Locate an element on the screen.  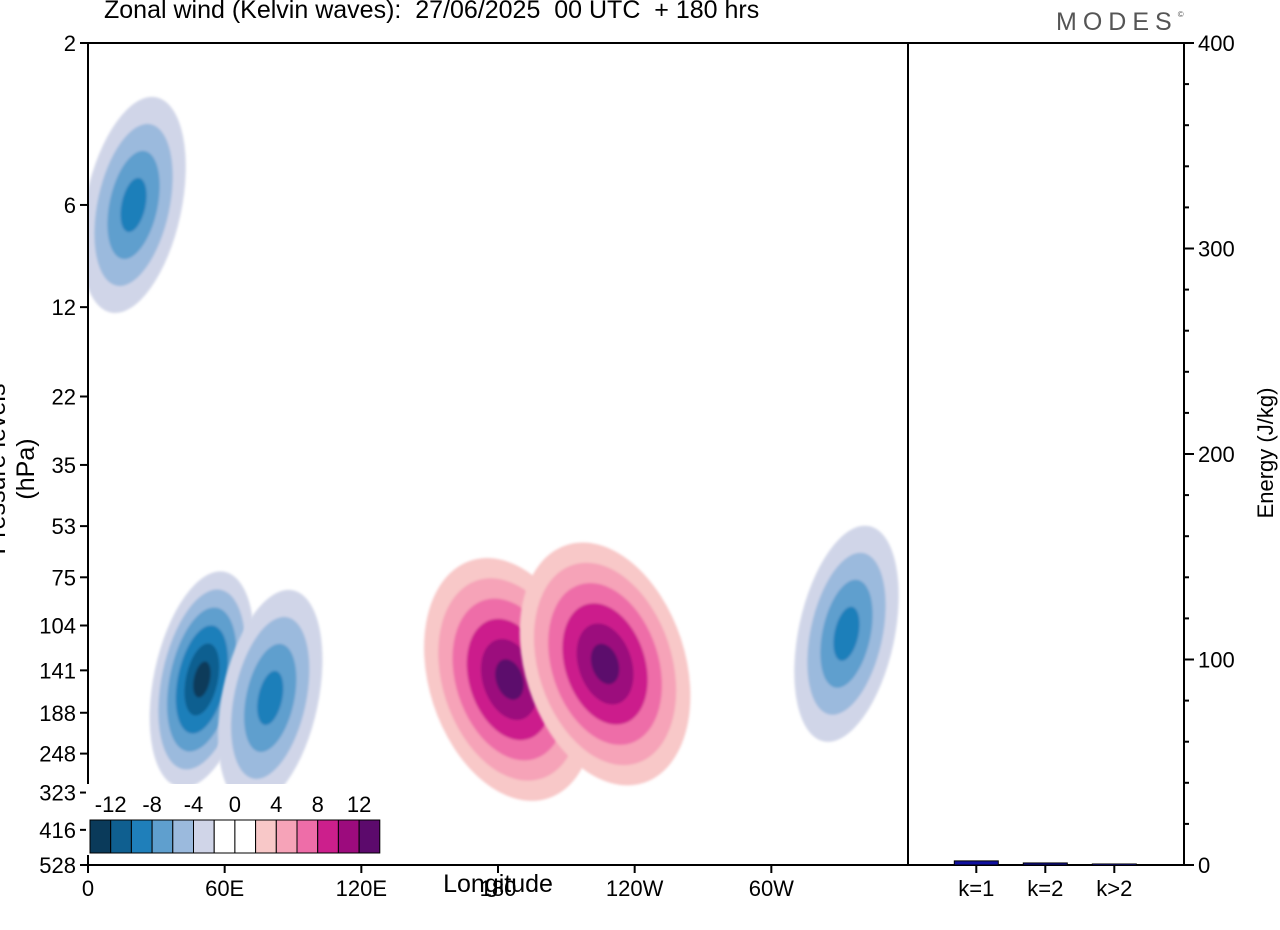
x-tick-label: 120E is located at coordinates (361, 888).